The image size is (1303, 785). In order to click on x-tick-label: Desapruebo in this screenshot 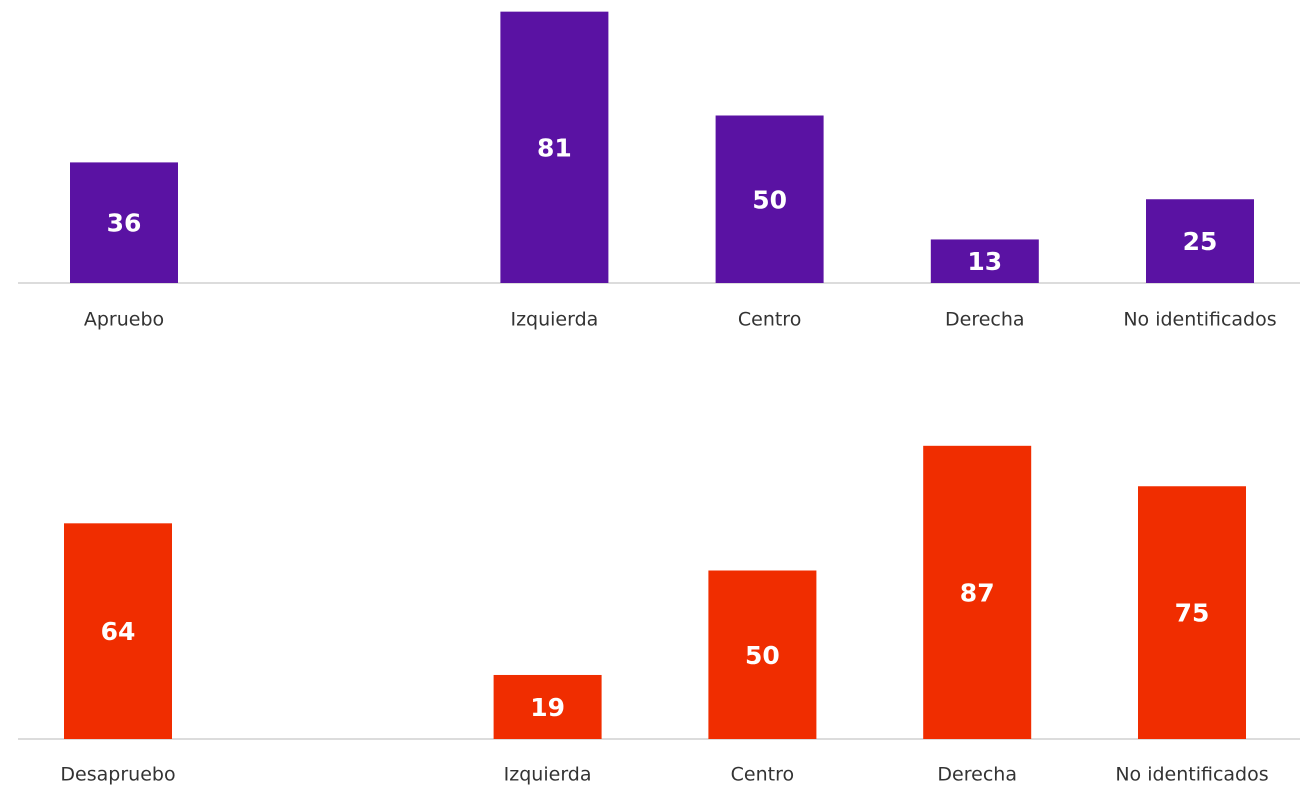, I will do `click(117, 774)`.